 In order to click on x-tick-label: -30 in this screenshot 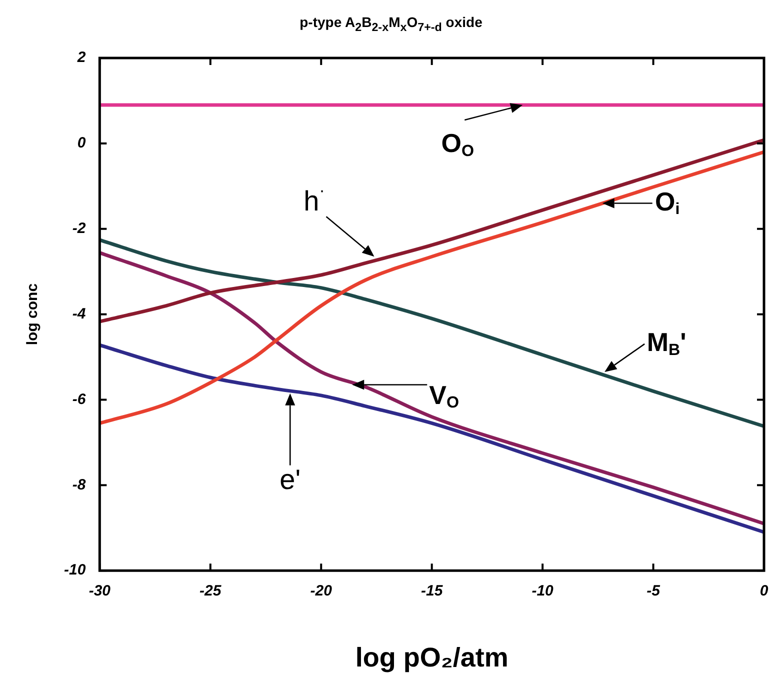, I will do `click(100, 591)`.